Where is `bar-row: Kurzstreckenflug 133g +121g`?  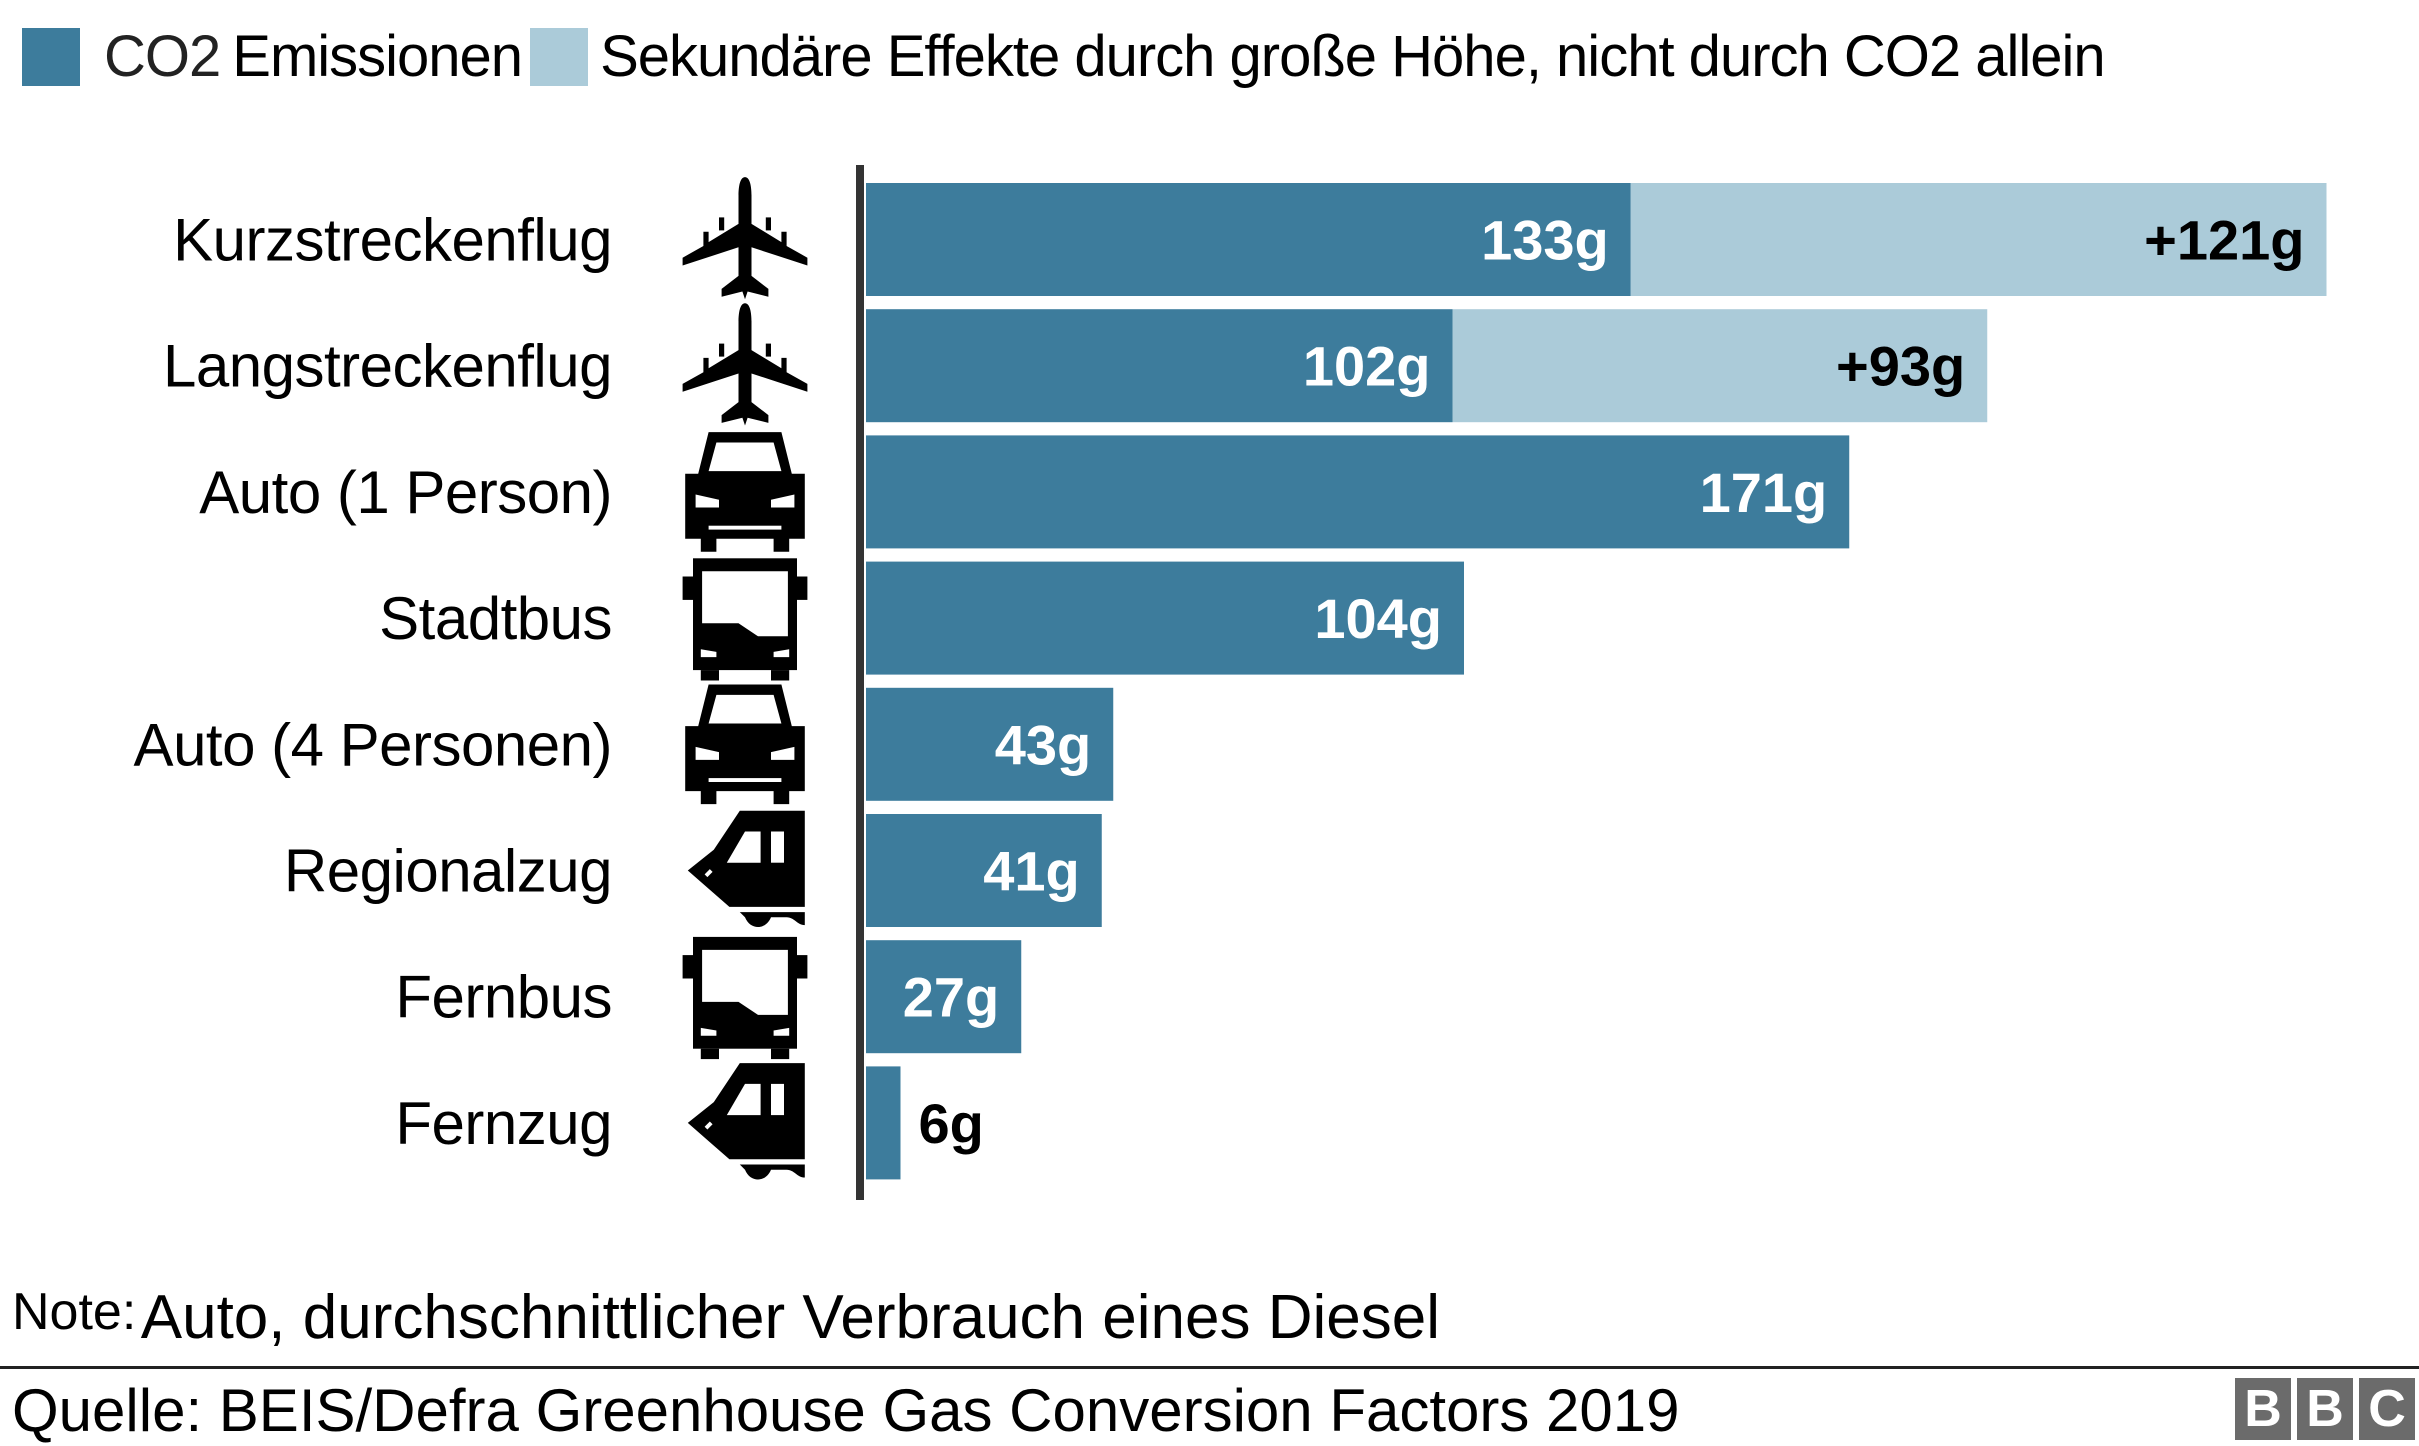
bar-row: Kurzstreckenflug 133g +121g is located at coordinates (1250, 238).